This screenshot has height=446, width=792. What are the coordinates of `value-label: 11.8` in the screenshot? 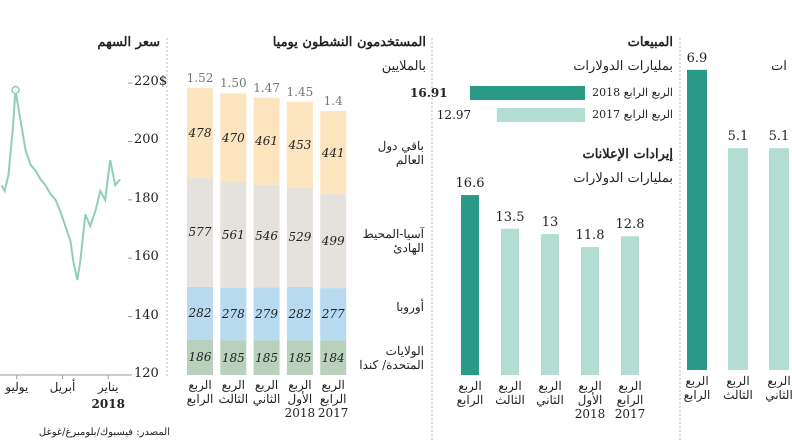 It's located at (590, 236).